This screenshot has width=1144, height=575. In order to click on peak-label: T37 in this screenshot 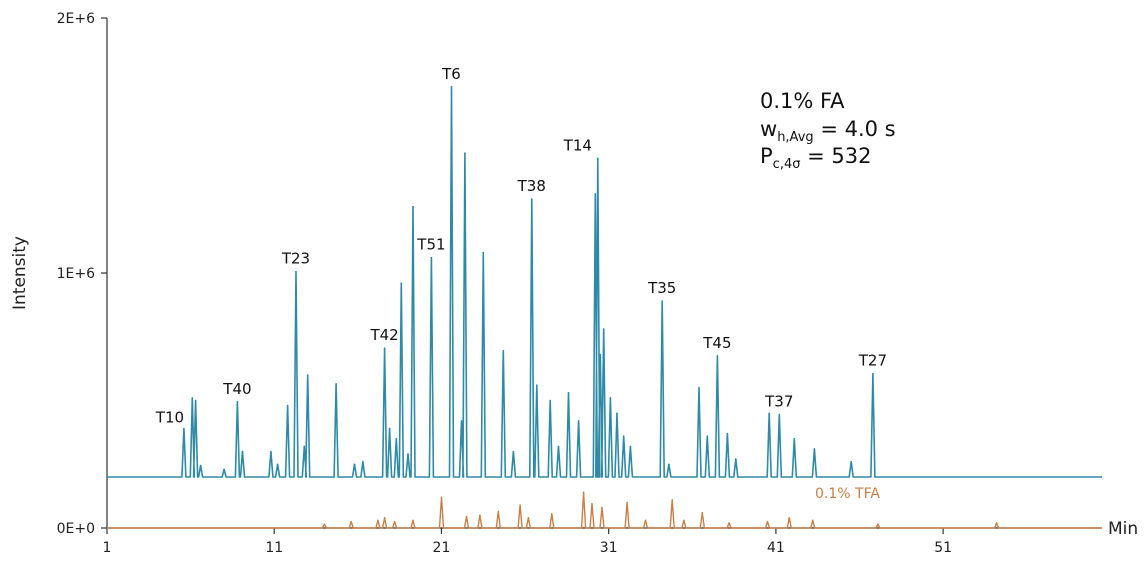, I will do `click(778, 402)`.